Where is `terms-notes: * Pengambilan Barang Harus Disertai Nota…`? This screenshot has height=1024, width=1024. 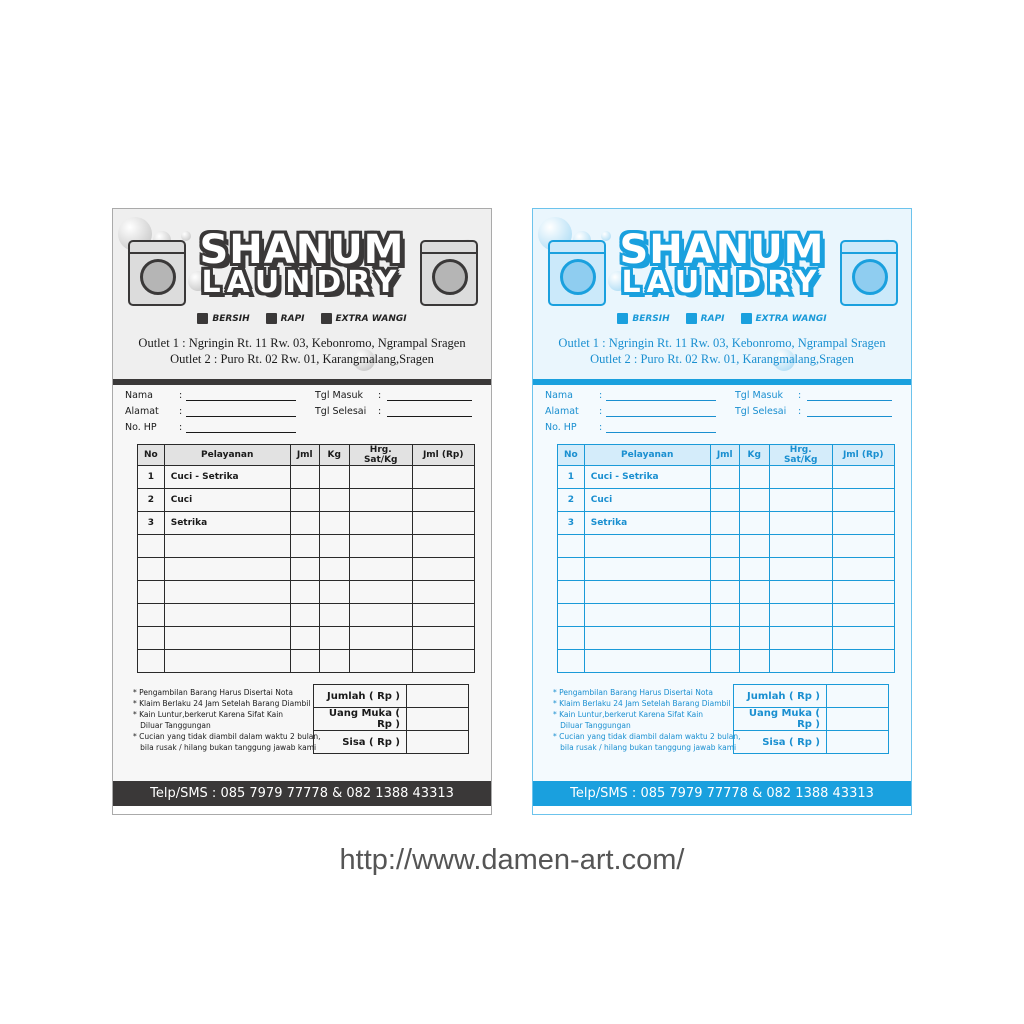
terms-notes: * Pengambilan Barang Harus Disertai Nota… is located at coordinates (227, 720).